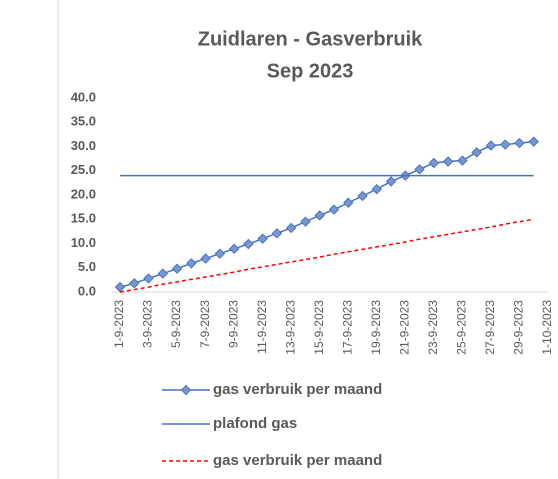 This screenshot has width=558, height=479. I want to click on y-tick-label: 30.0, so click(83, 145).